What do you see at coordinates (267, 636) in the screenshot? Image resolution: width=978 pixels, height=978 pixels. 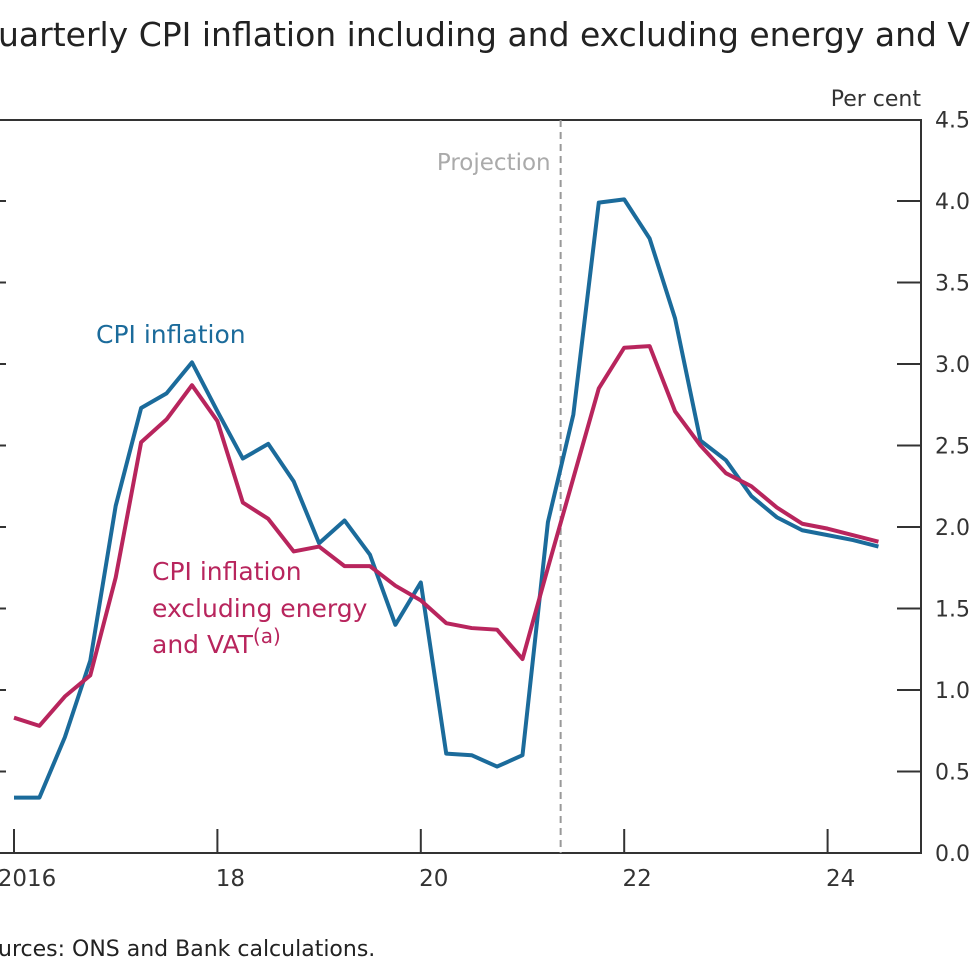 I see `footnote-marker: (a)` at bounding box center [267, 636].